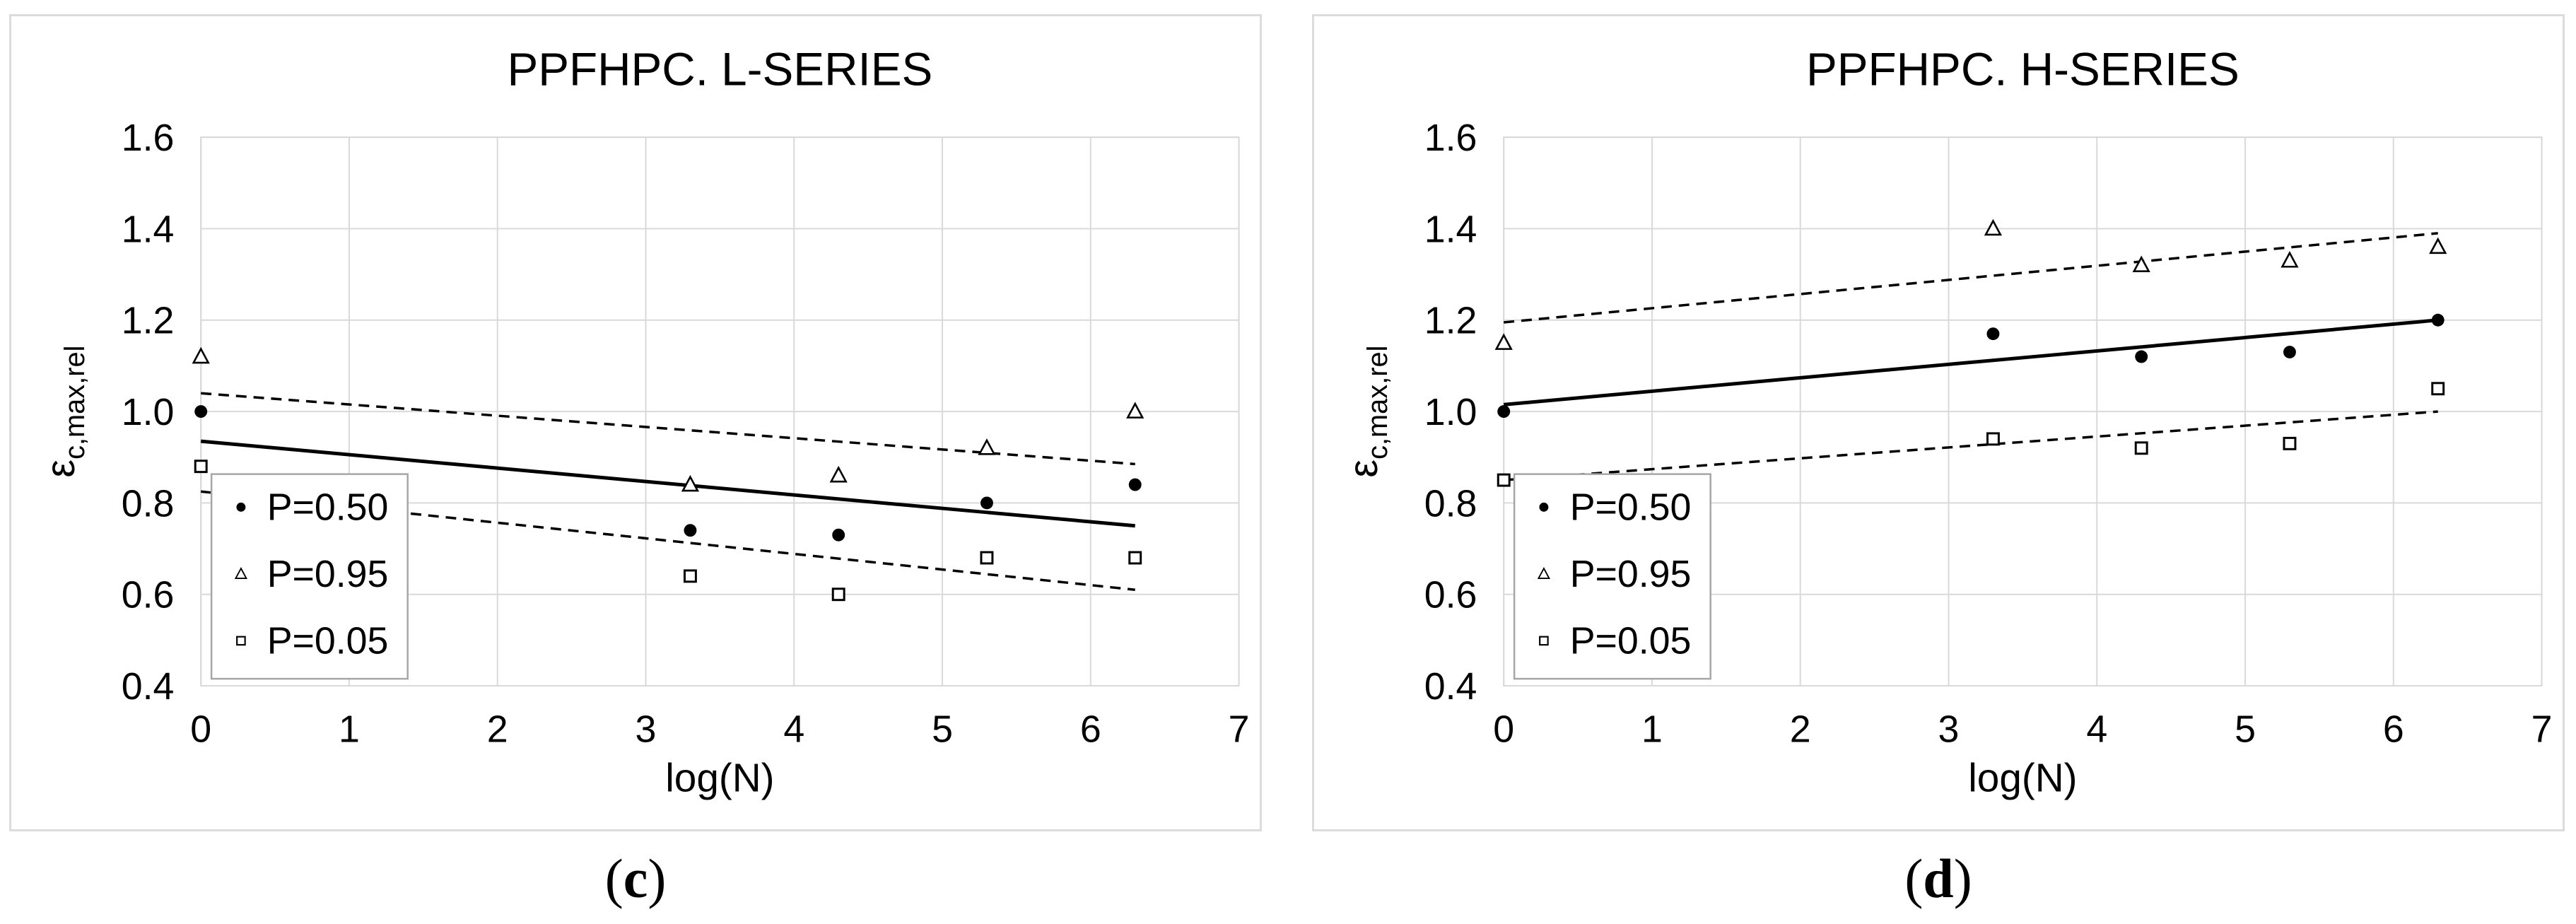 The width and height of the screenshot is (2576, 924). I want to click on caption-d: (d), so click(1939, 880).